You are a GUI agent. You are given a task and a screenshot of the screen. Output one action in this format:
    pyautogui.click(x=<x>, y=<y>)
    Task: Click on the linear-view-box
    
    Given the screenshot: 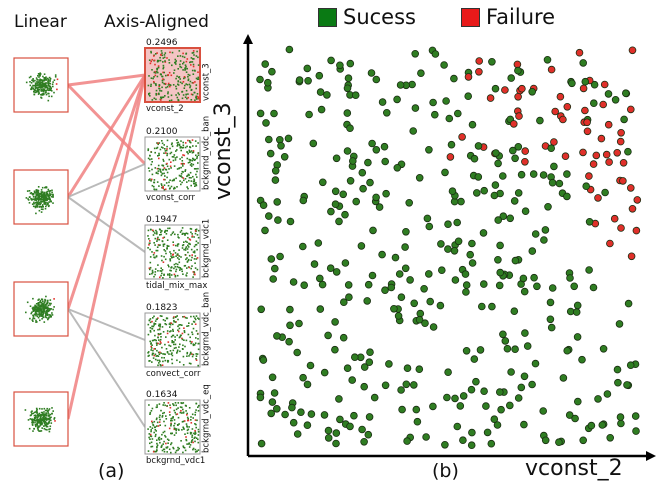 What is the action you would take?
    pyautogui.click(x=41, y=85)
    